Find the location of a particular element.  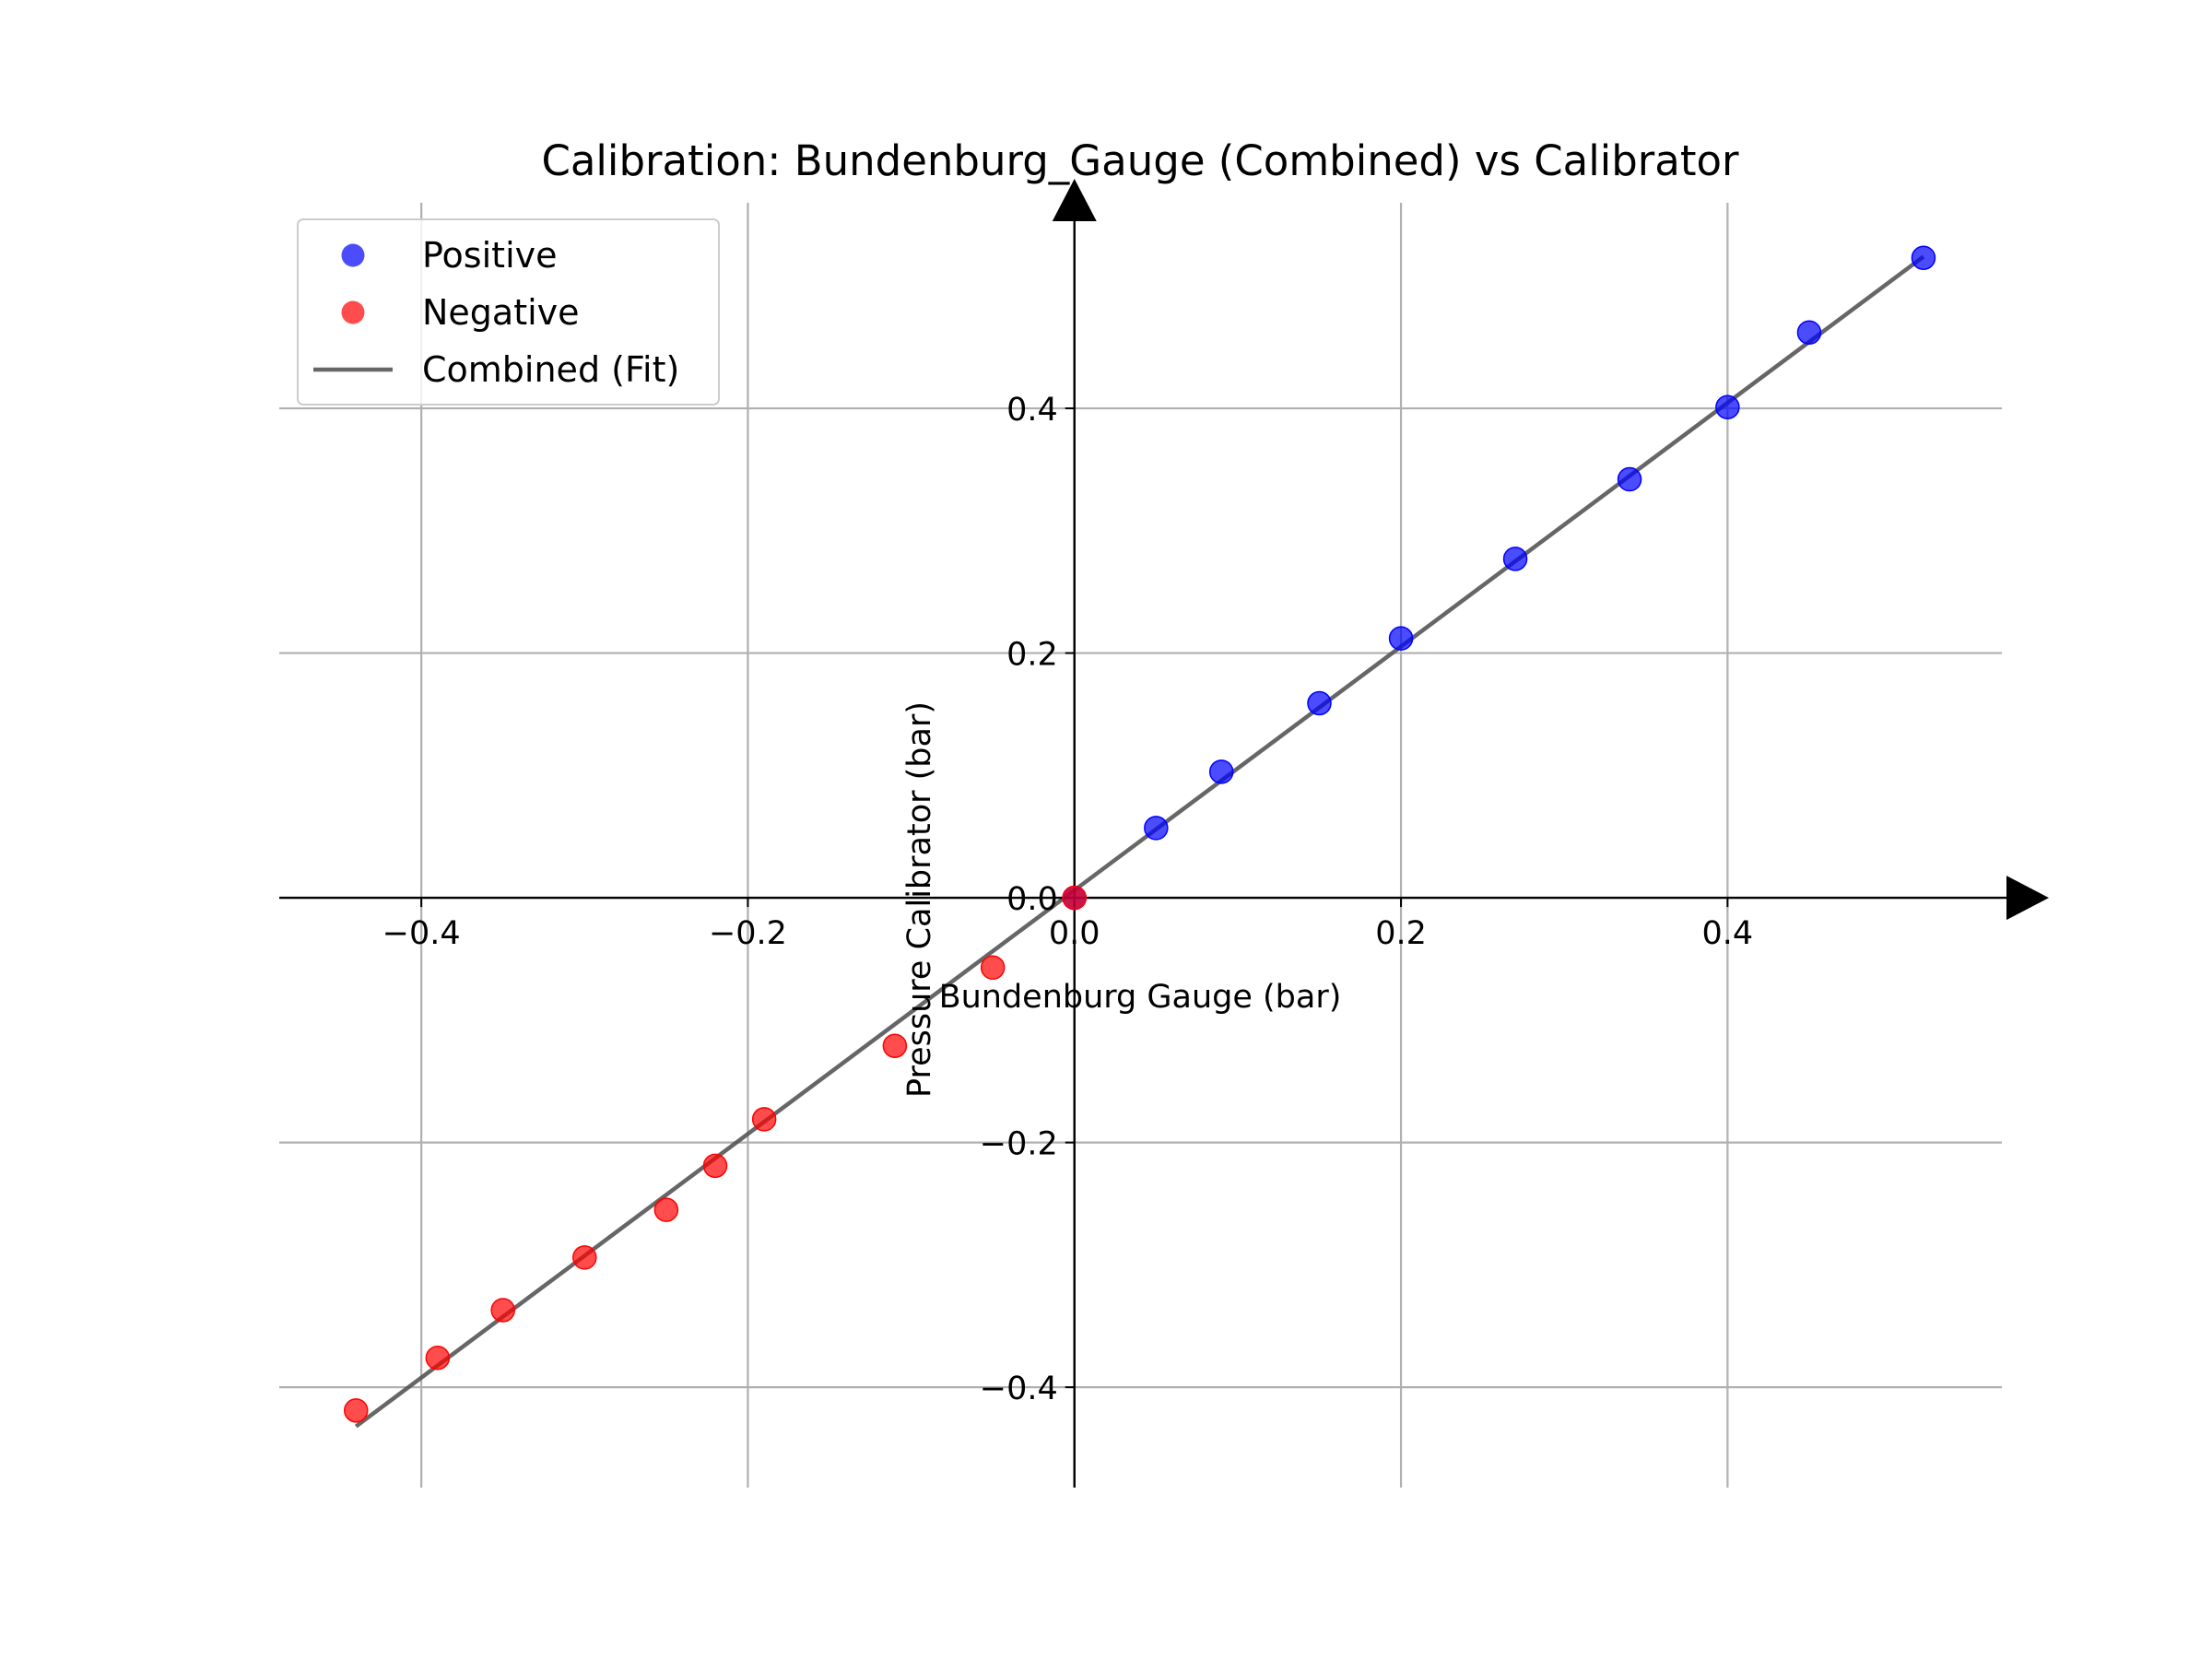

y-tick-label-0: −0.4 is located at coordinates (1019, 1389).